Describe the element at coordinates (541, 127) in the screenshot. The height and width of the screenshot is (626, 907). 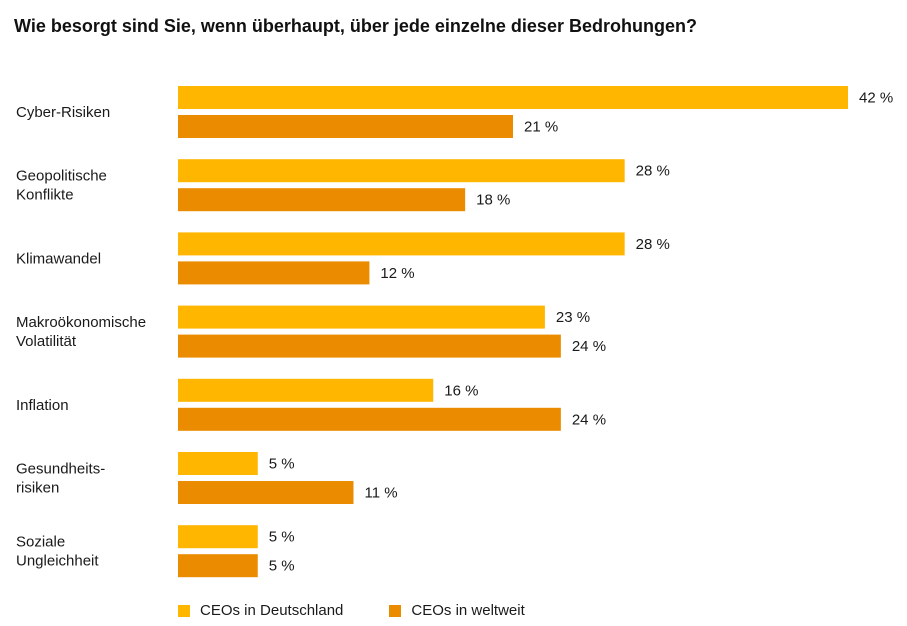
I see `value-label-weltweit-cyber-risiken: 21 %` at that location.